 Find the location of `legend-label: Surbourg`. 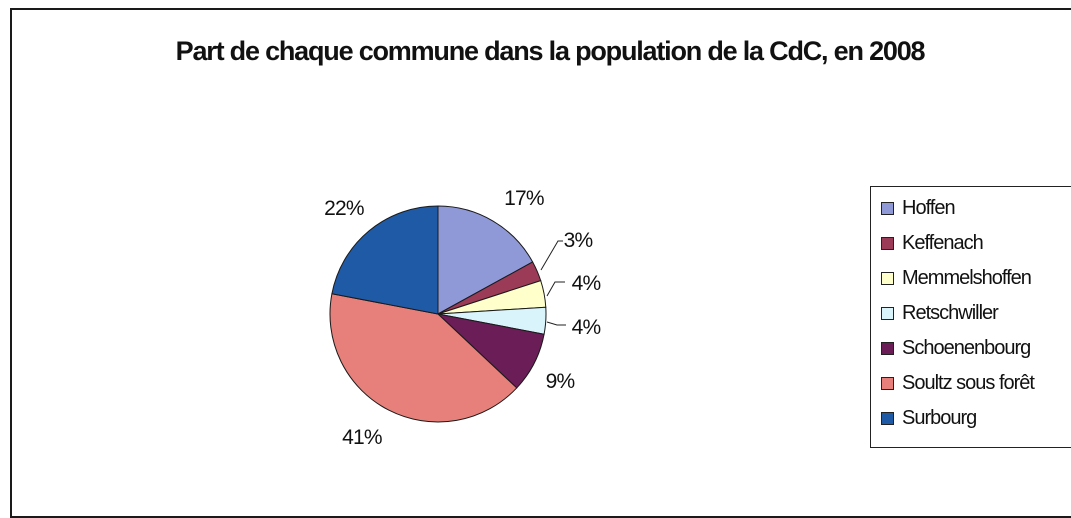

legend-label: Surbourg is located at coordinates (939, 418).